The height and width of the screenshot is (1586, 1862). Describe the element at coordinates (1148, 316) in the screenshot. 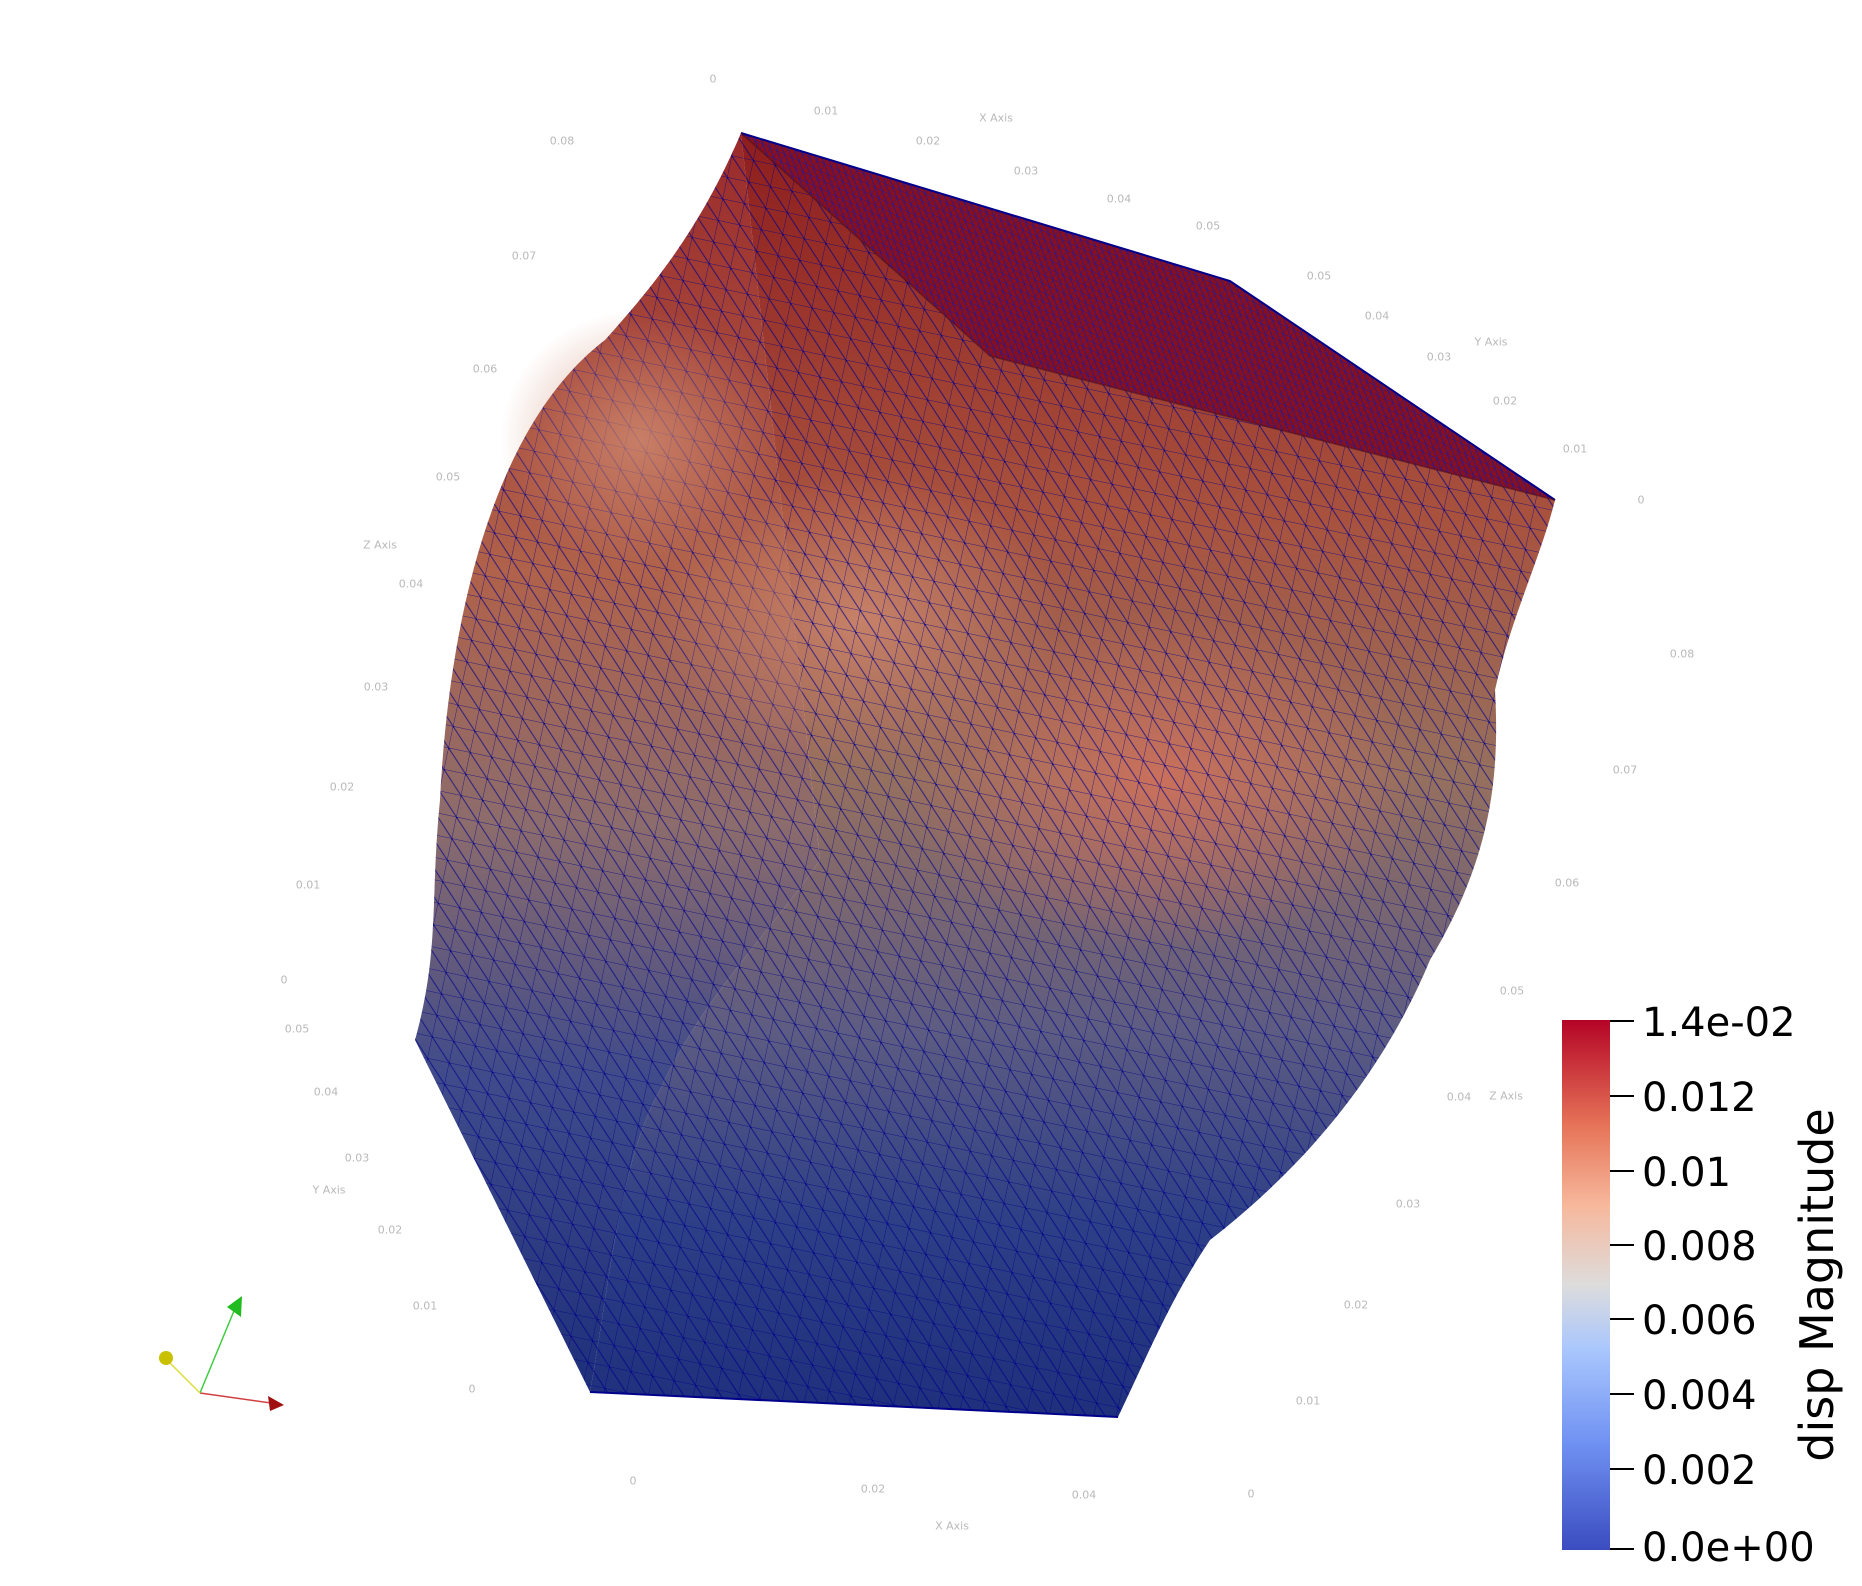

I see `mesh-wire-top` at that location.